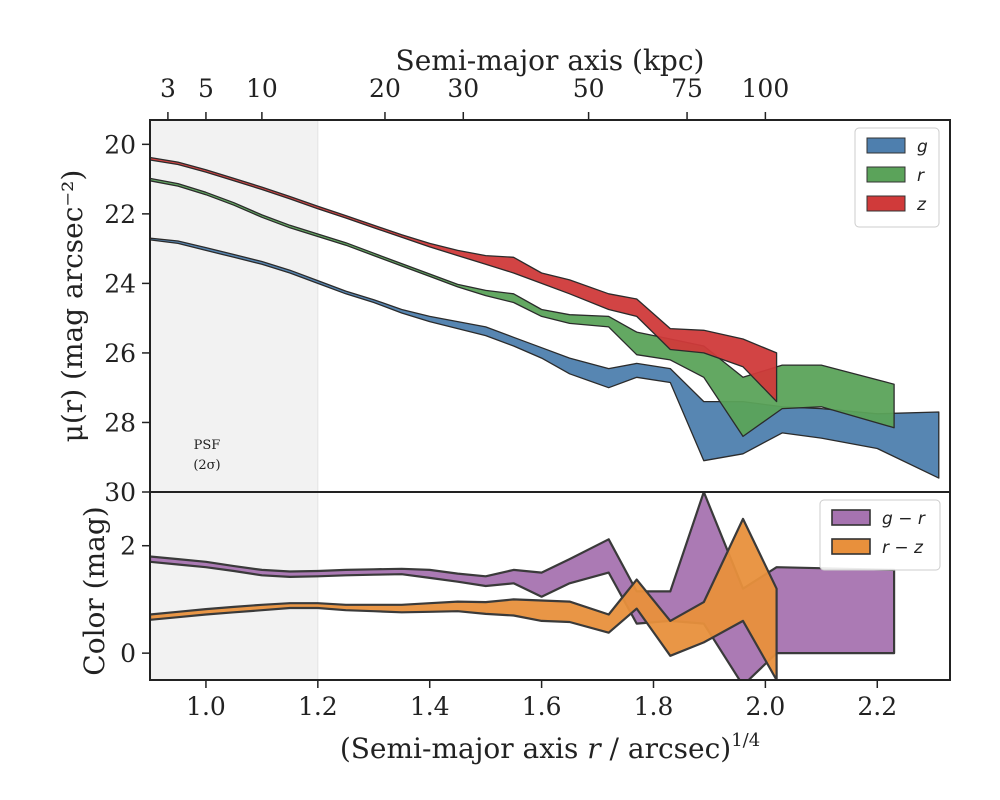 The height and width of the screenshot is (800, 1000). Describe the element at coordinates (766, 706) in the screenshot. I see `bottom-x-tick-label-5: 2.0` at that location.